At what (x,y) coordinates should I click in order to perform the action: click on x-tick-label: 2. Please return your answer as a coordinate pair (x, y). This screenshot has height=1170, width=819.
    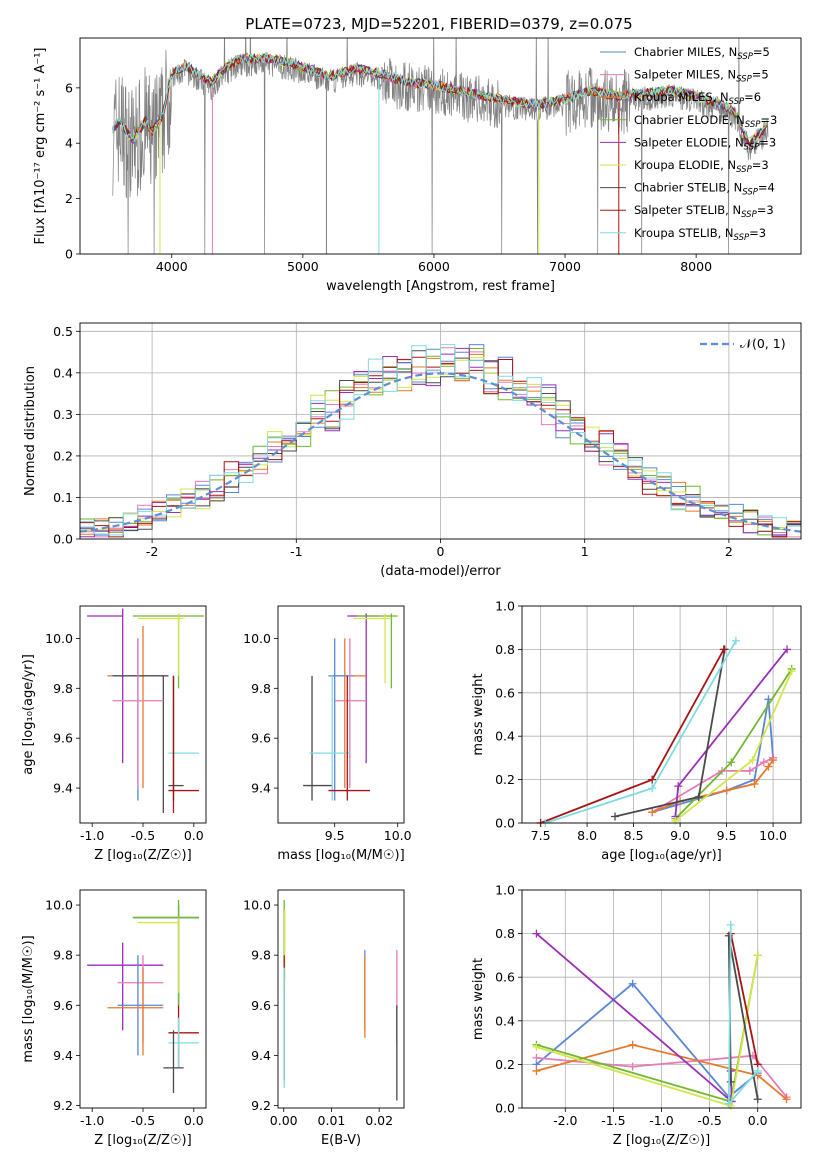
    Looking at the image, I should click on (729, 551).